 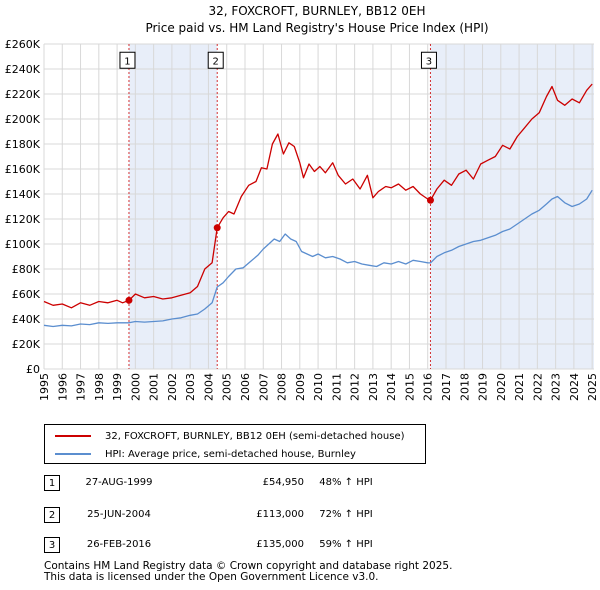 What do you see at coordinates (117, 387) in the screenshot?
I see `x-tick-label: 1999` at bounding box center [117, 387].